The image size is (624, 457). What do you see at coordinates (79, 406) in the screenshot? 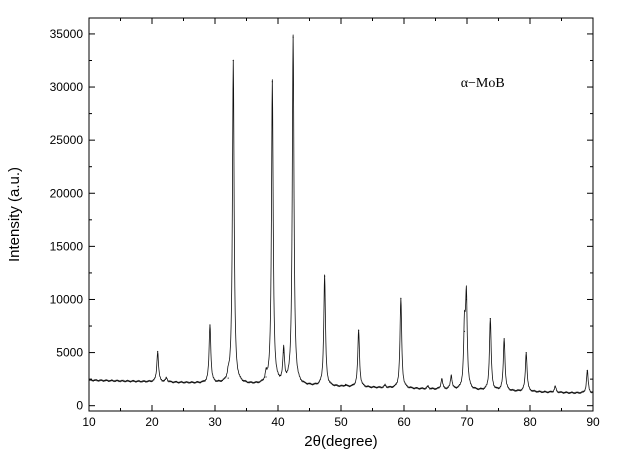
I see `y-tick-label: 0` at bounding box center [79, 406].